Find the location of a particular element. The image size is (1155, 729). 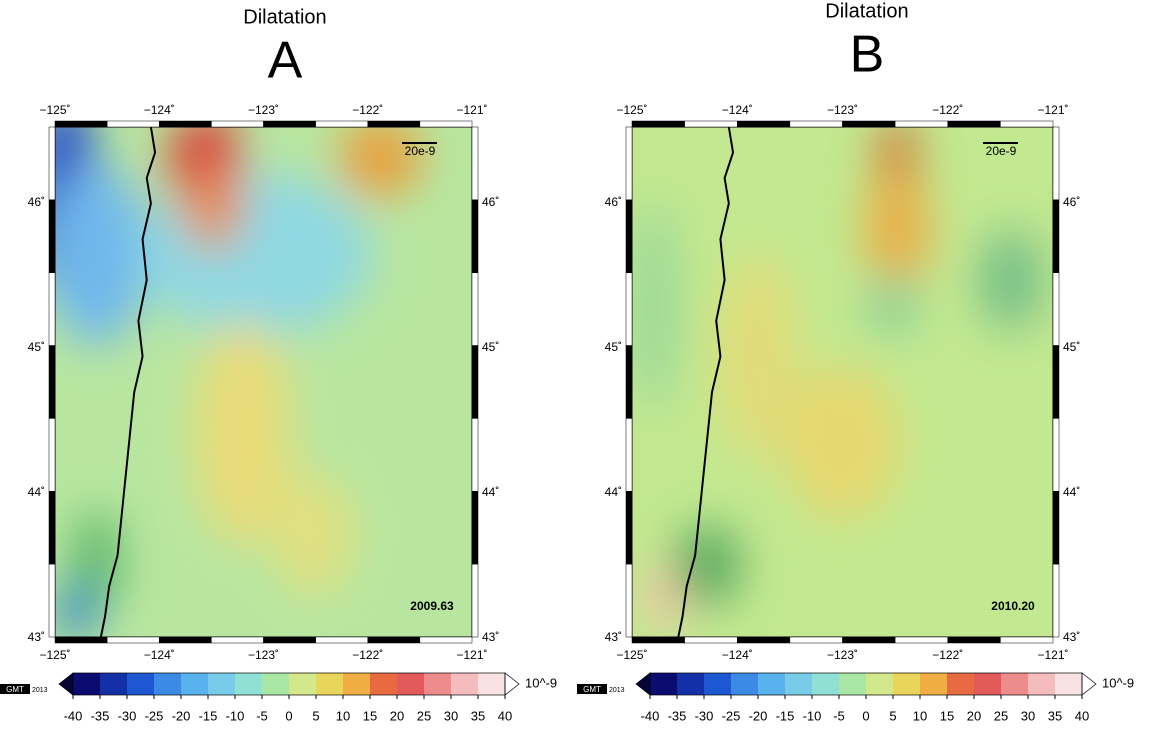

colorbar-label: -30 is located at coordinates (127, 715).